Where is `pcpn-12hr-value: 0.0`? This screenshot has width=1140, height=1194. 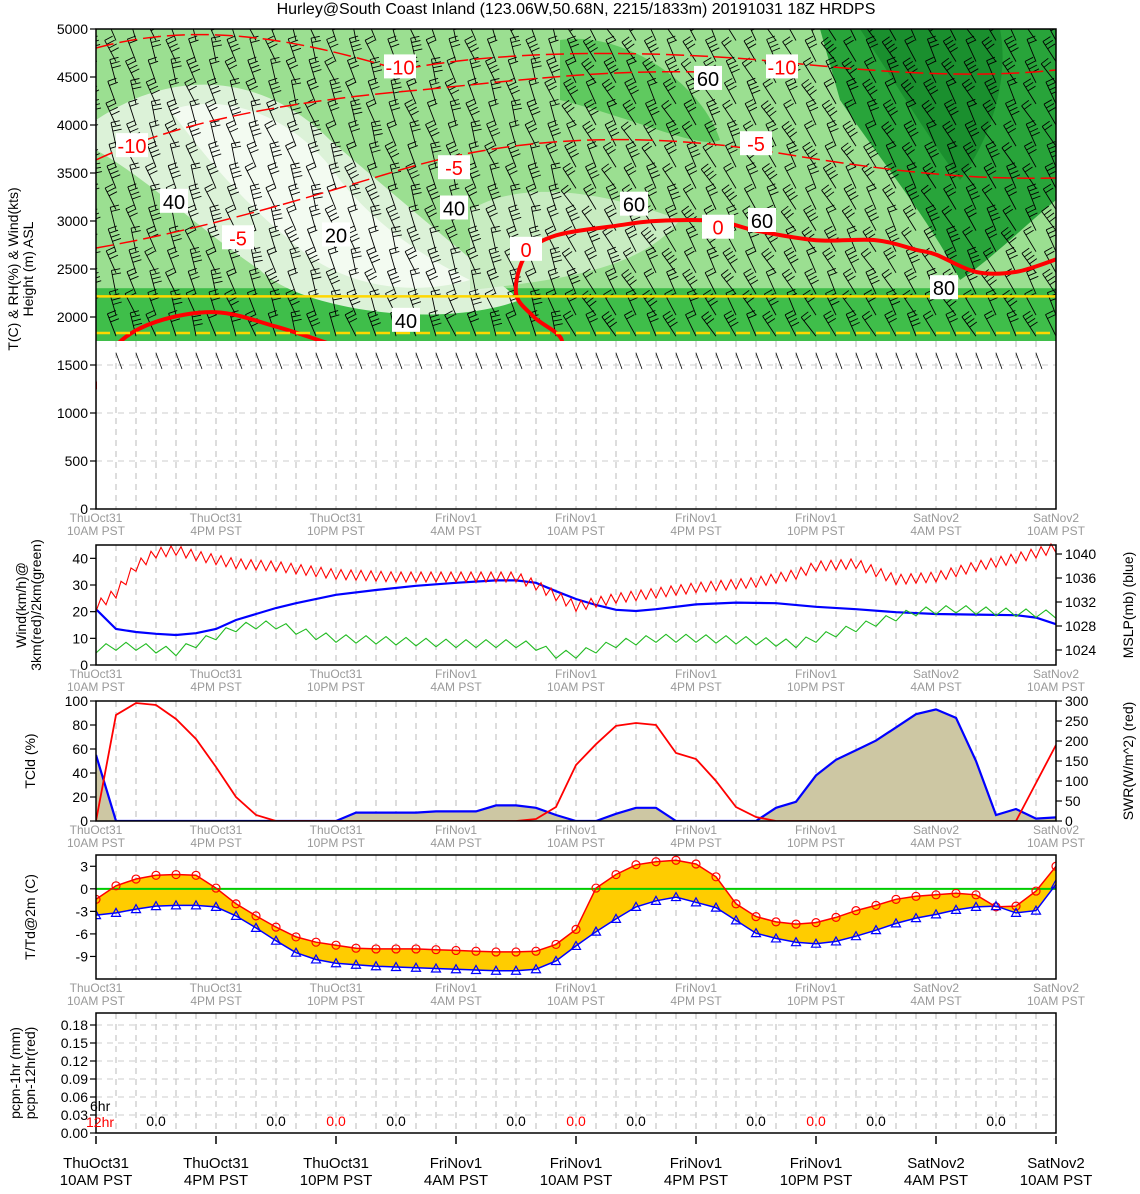
pcpn-12hr-value: 0.0 is located at coordinates (816, 1121).